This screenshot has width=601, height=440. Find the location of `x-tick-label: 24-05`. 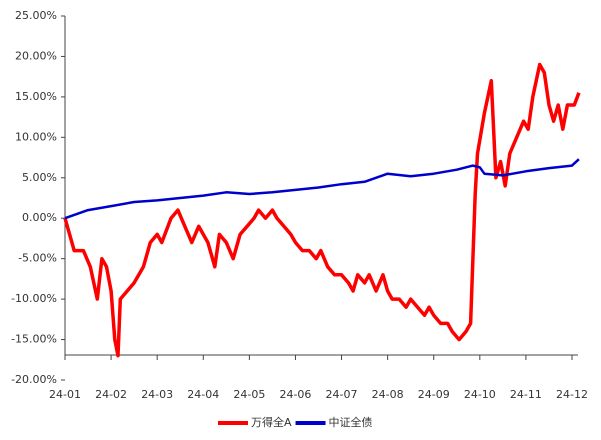

x-tick-label: 24-05 is located at coordinates (249, 394).